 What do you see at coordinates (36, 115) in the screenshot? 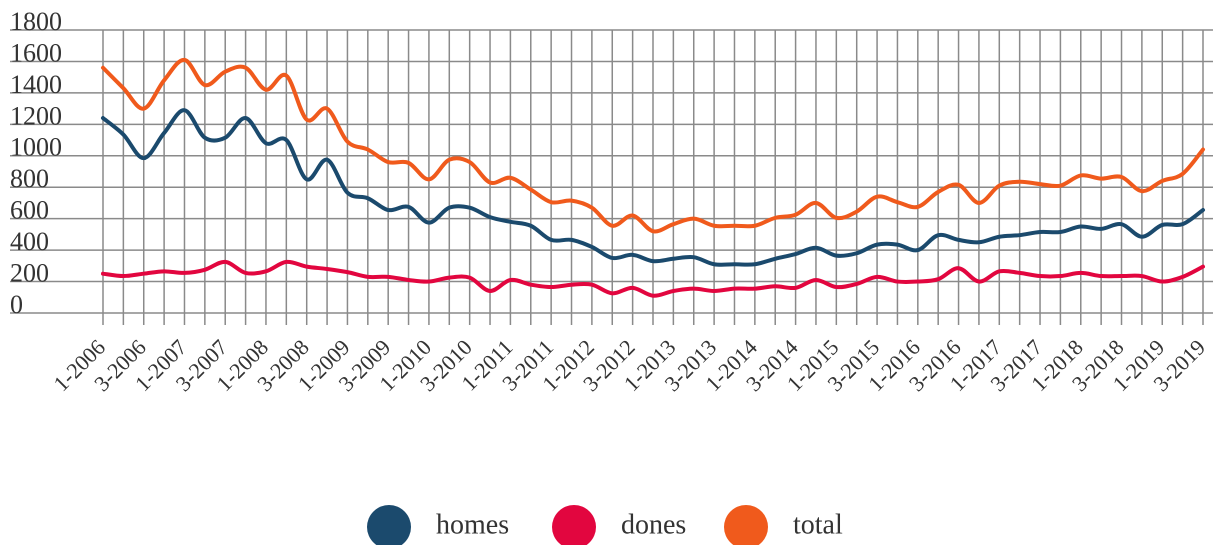
I see `y-tick-label: 1200` at bounding box center [36, 115].